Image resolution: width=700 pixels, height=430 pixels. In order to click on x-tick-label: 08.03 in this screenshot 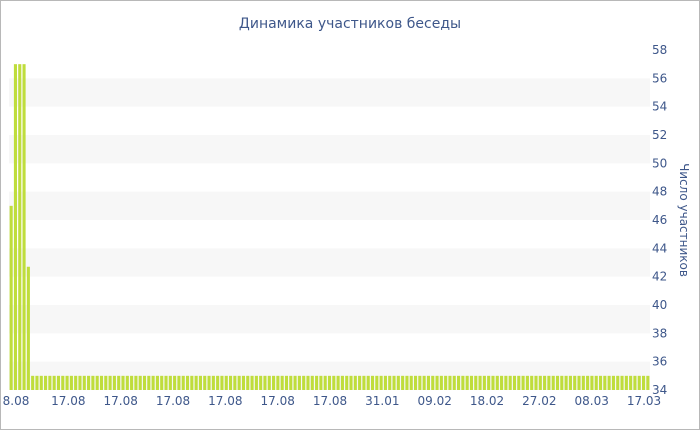, I will do `click(592, 401)`.